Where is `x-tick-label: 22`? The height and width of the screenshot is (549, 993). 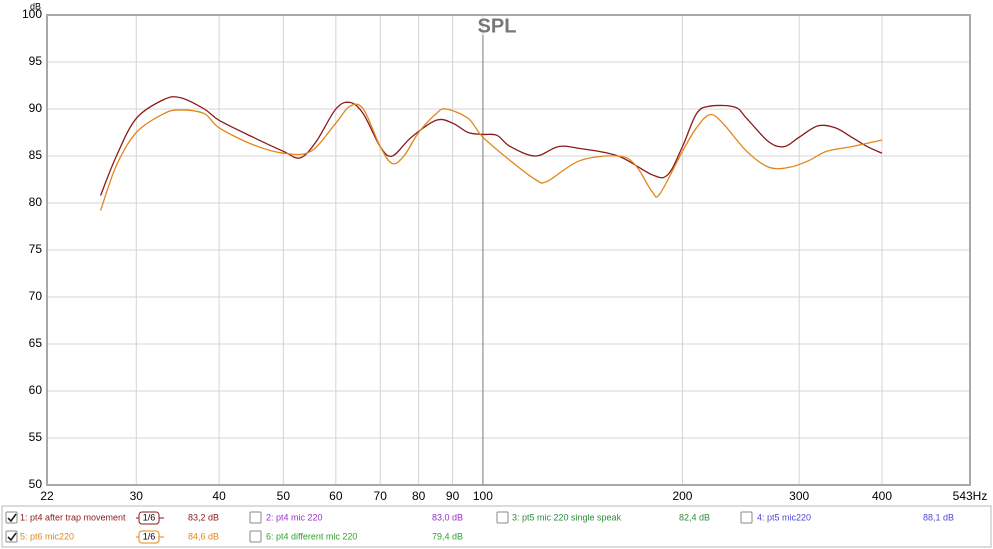 x-tick-label: 22 is located at coordinates (47, 496).